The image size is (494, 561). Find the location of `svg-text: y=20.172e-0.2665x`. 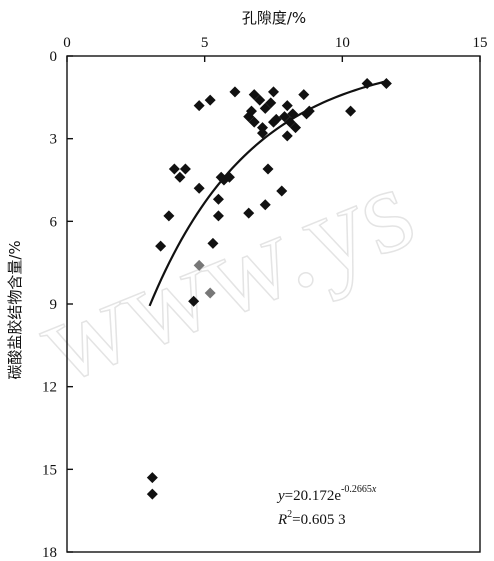

svg-text: y=20.172e-0.2665x is located at coordinates (326, 494).